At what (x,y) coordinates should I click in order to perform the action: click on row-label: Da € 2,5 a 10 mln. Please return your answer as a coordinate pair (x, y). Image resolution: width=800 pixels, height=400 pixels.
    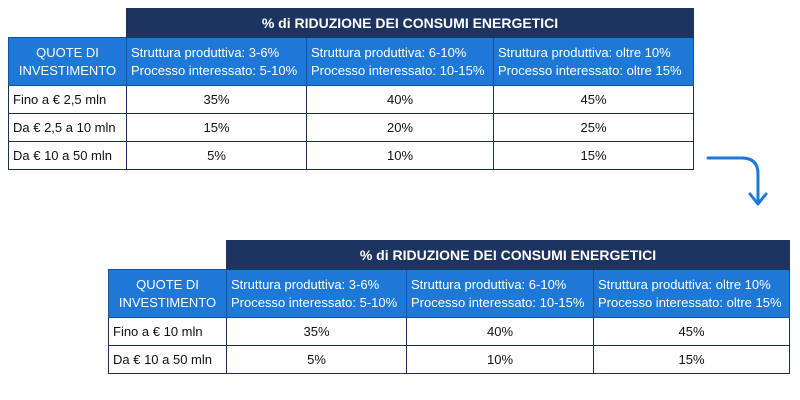
    Looking at the image, I should click on (67, 127).